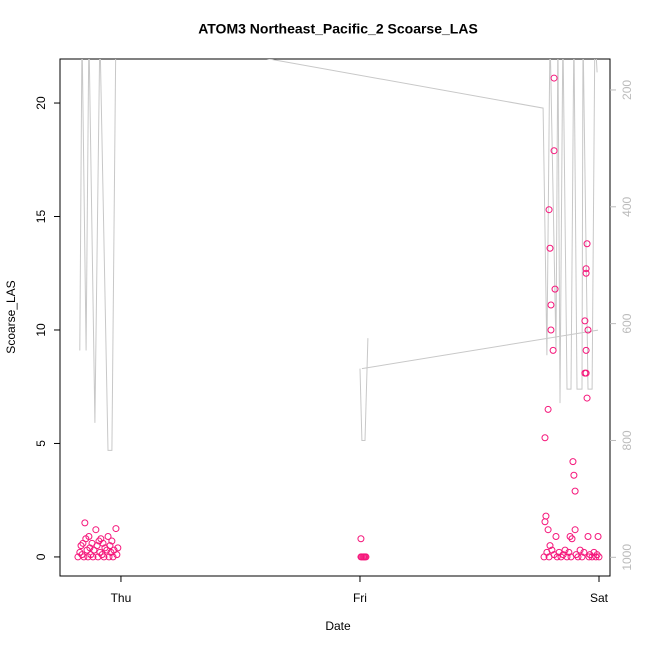  Describe the element at coordinates (338, 29) in the screenshot. I see `chart-title: ATOM3 Northeast_Pacific_2 Scoarse_LAS` at that location.